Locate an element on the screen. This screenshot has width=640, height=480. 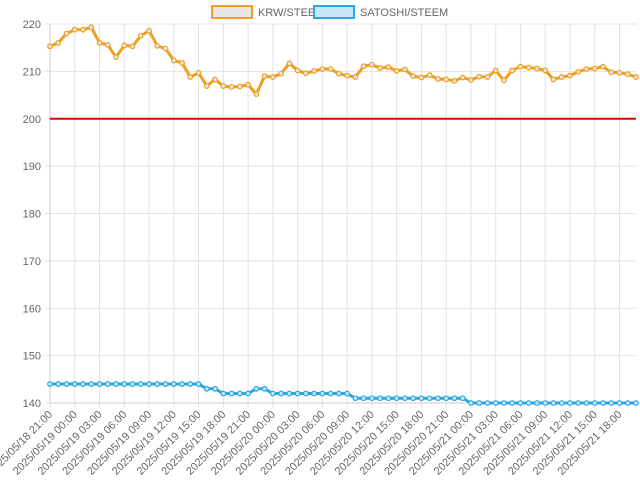
legend-item-krw-steem: KRW/STEEM is located at coordinates (267, 12).